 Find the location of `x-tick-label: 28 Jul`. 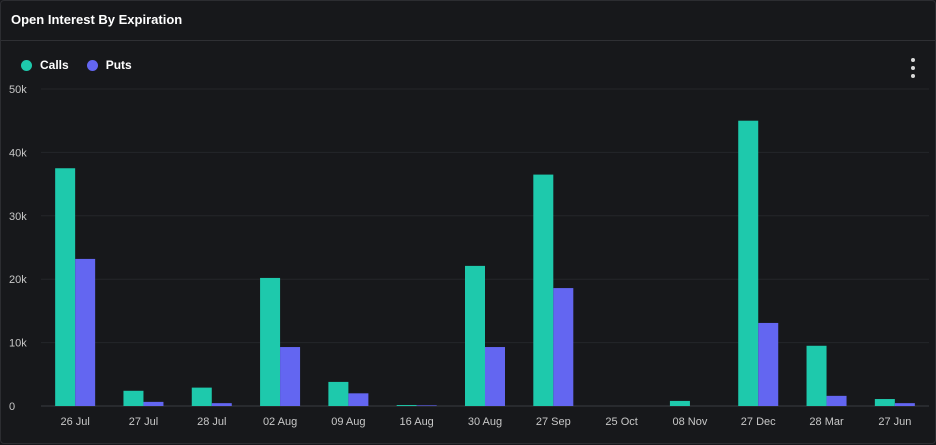

x-tick-label: 28 Jul is located at coordinates (211, 422).